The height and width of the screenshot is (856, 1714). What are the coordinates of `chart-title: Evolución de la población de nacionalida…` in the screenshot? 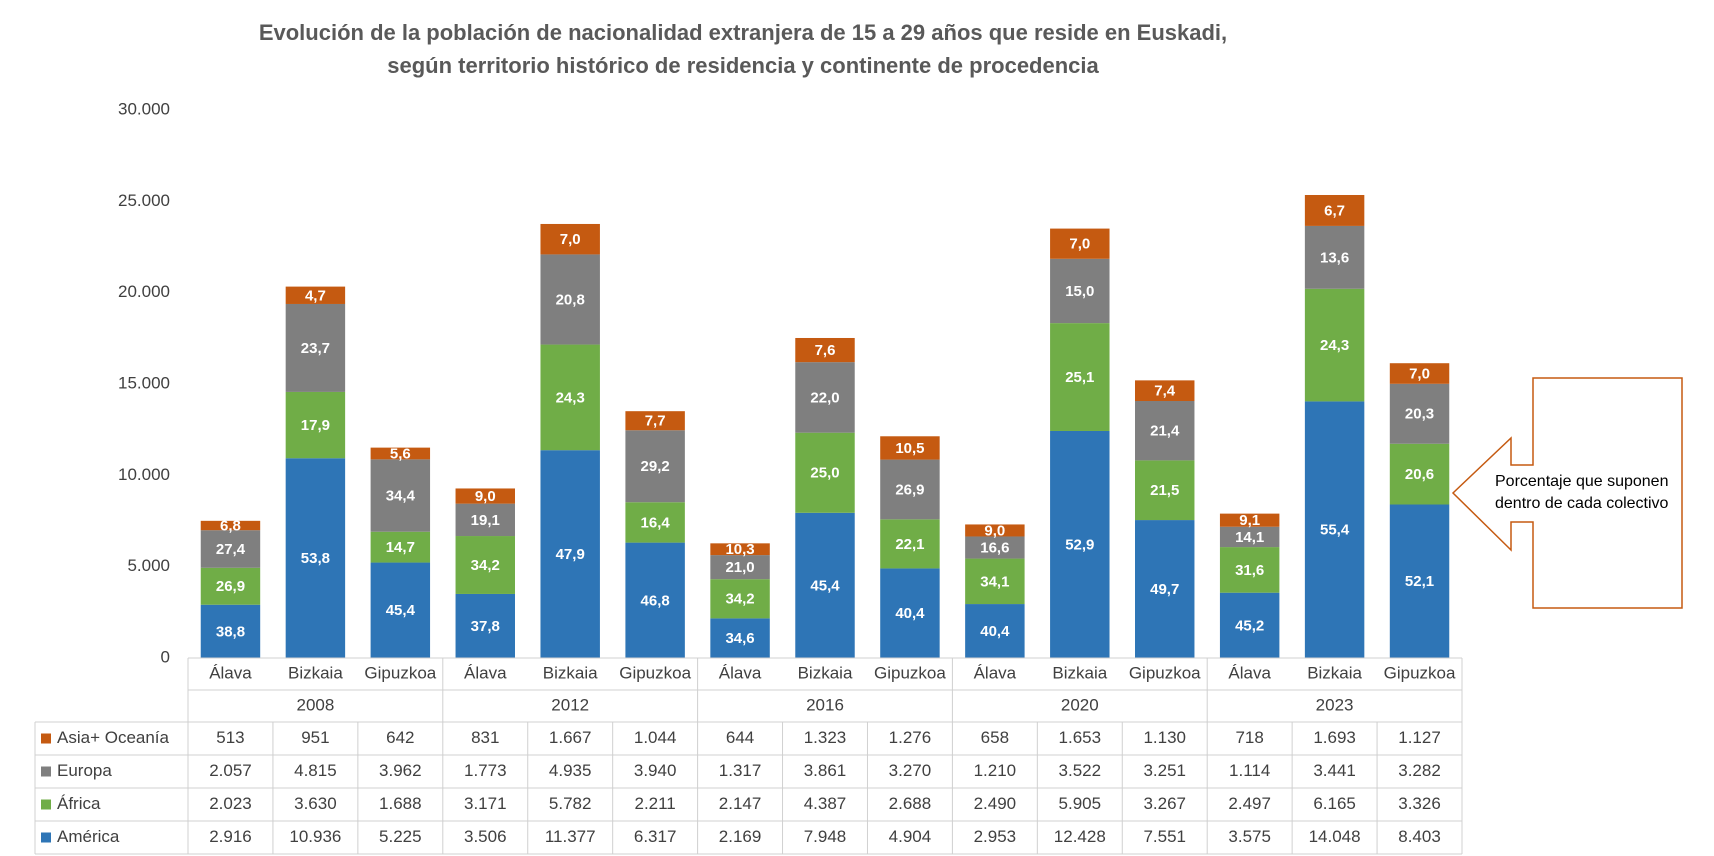 It's located at (743, 32).